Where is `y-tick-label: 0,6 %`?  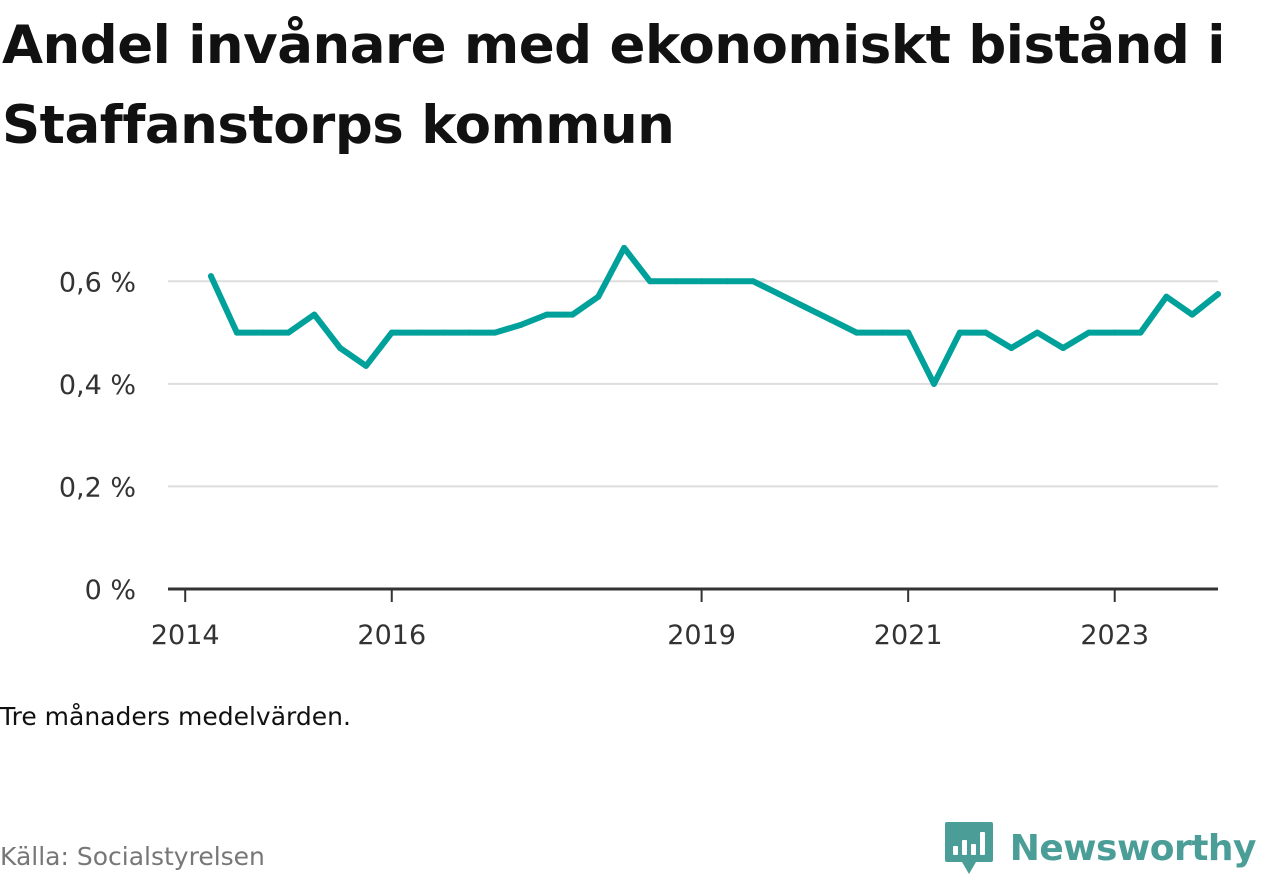
y-tick-label: 0,6 % is located at coordinates (97, 282).